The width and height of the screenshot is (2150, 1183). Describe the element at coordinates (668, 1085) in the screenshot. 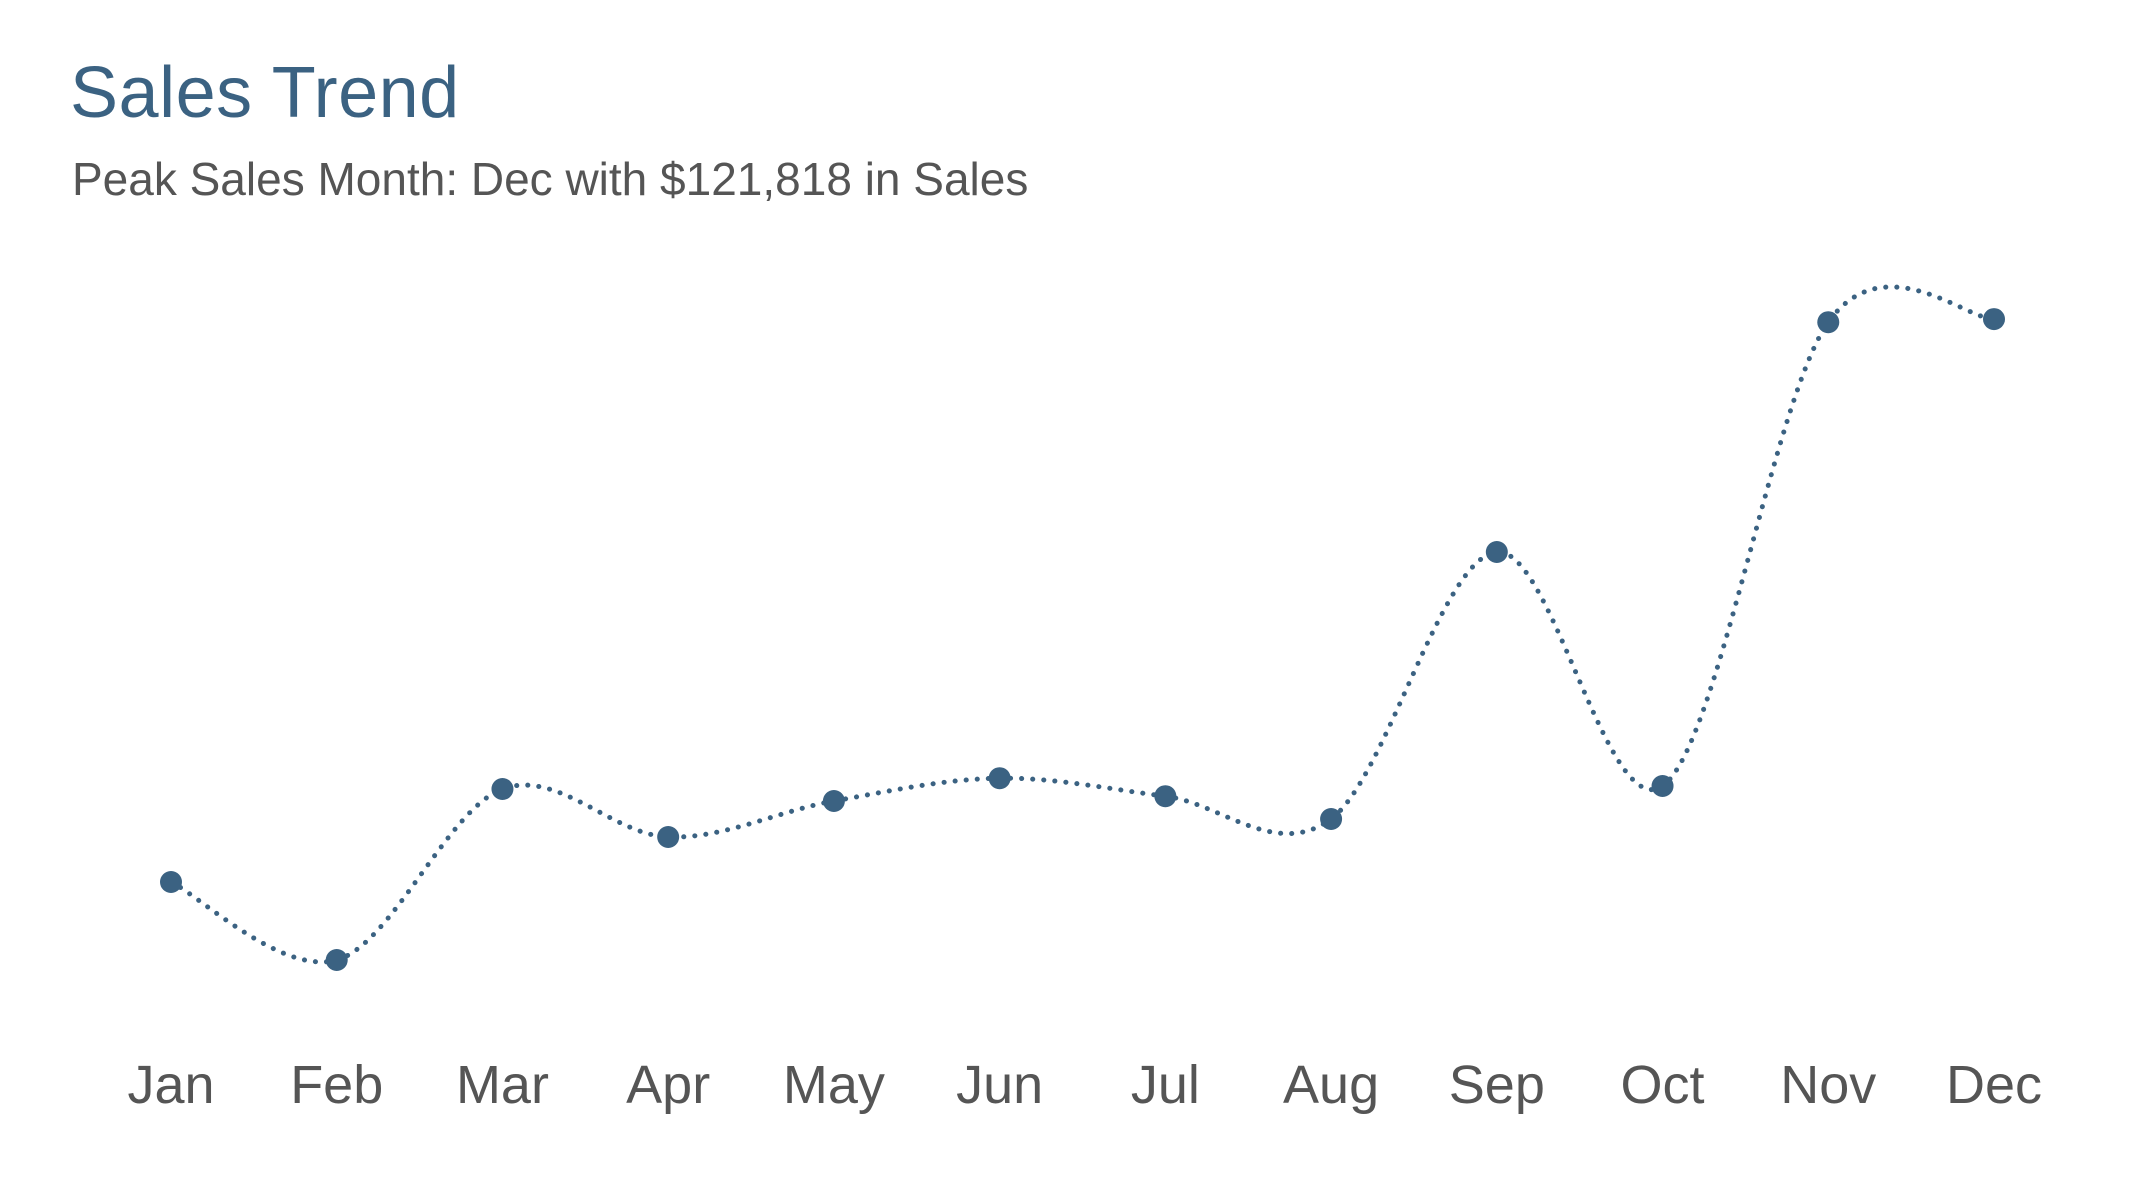

I see `x-tick-label-apr: Apr` at that location.